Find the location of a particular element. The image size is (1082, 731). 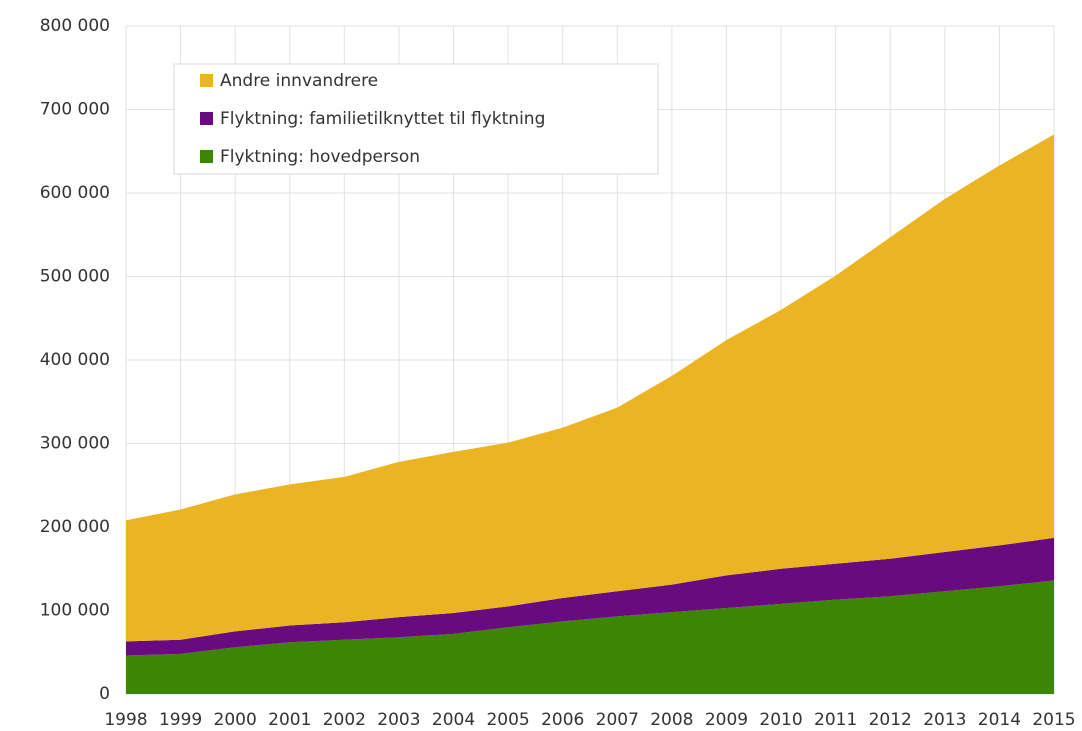

y-tick-label: 200 000 is located at coordinates (75, 527).